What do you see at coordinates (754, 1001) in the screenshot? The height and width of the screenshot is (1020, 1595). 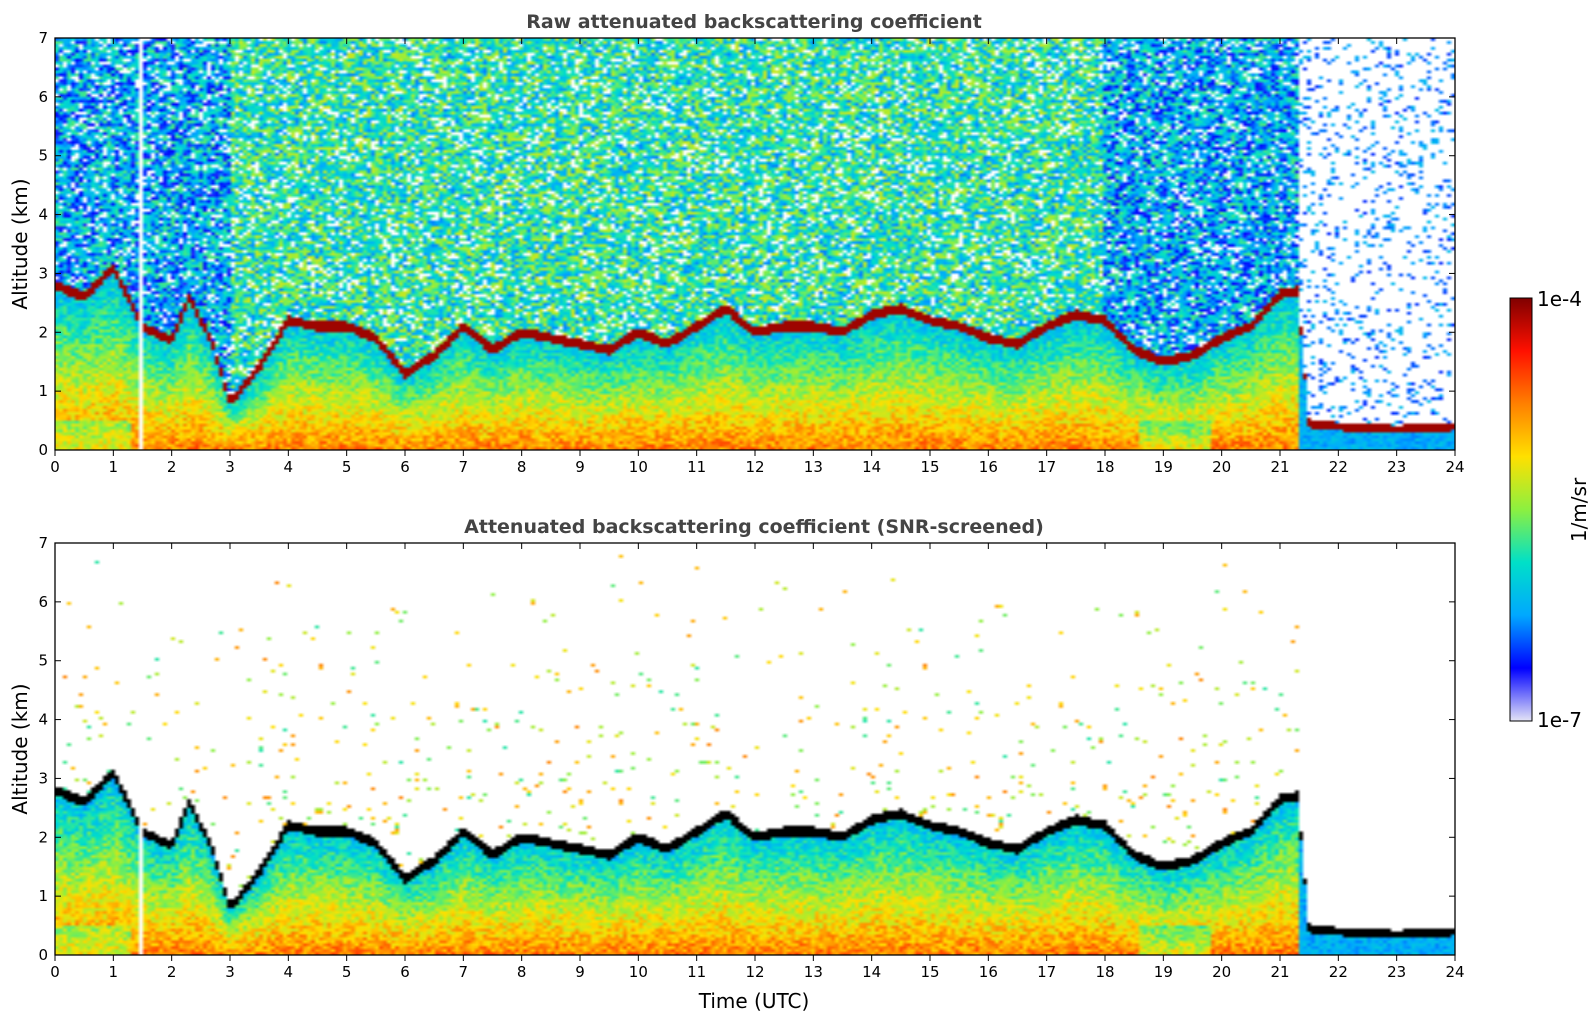 I see `x-axis-label: Time (UTC)` at bounding box center [754, 1001].